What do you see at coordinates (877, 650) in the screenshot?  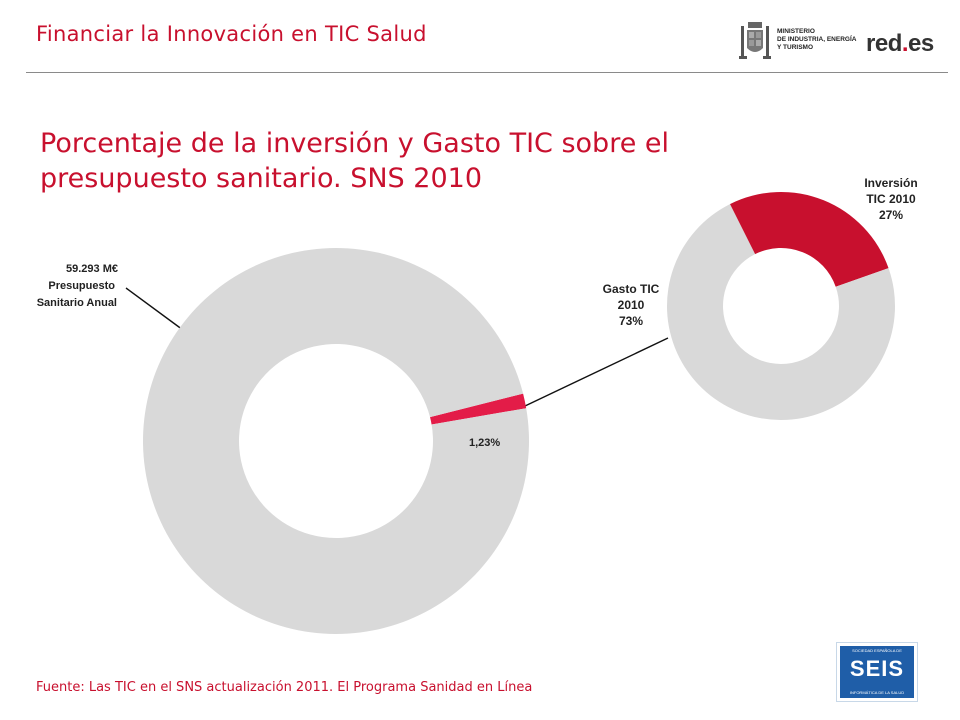 I see `seis-logo-top: SOCIEDAD ESPAÑOLA DE` at bounding box center [877, 650].